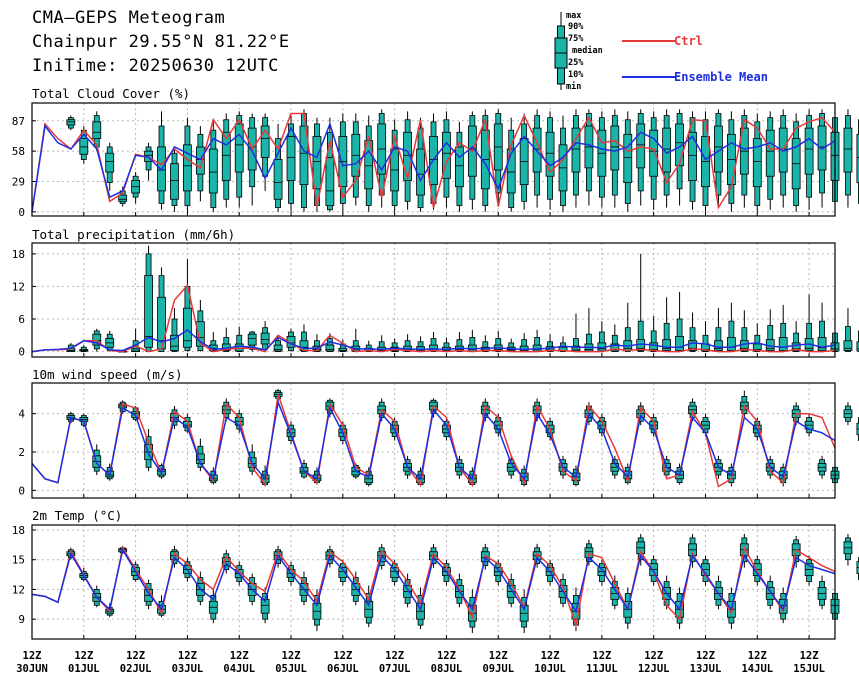  Describe the element at coordinates (550, 669) in the screenshot. I see `x-tick-date: 10JUL` at that location.